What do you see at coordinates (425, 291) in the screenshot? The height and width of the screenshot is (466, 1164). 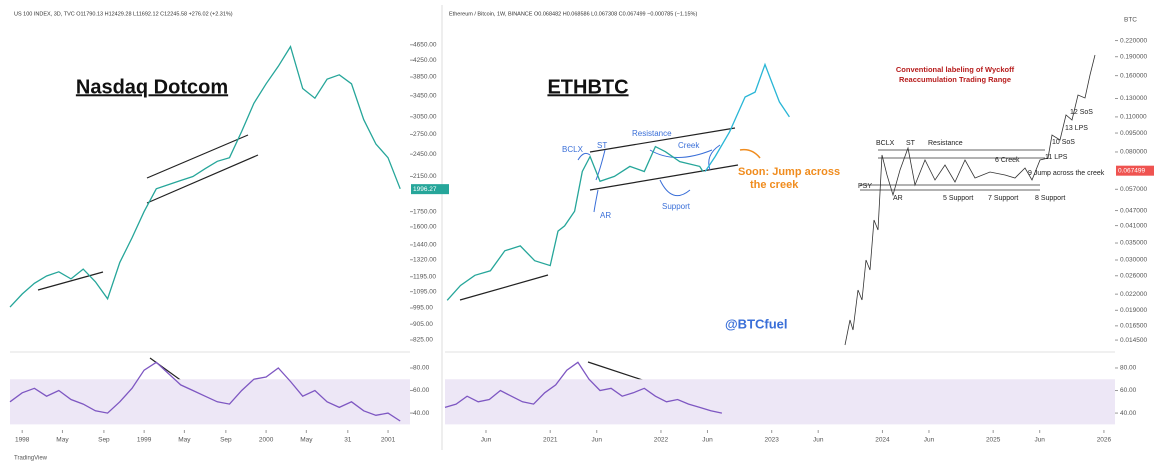 I see `y-tick-label: 1095.00` at bounding box center [425, 291].